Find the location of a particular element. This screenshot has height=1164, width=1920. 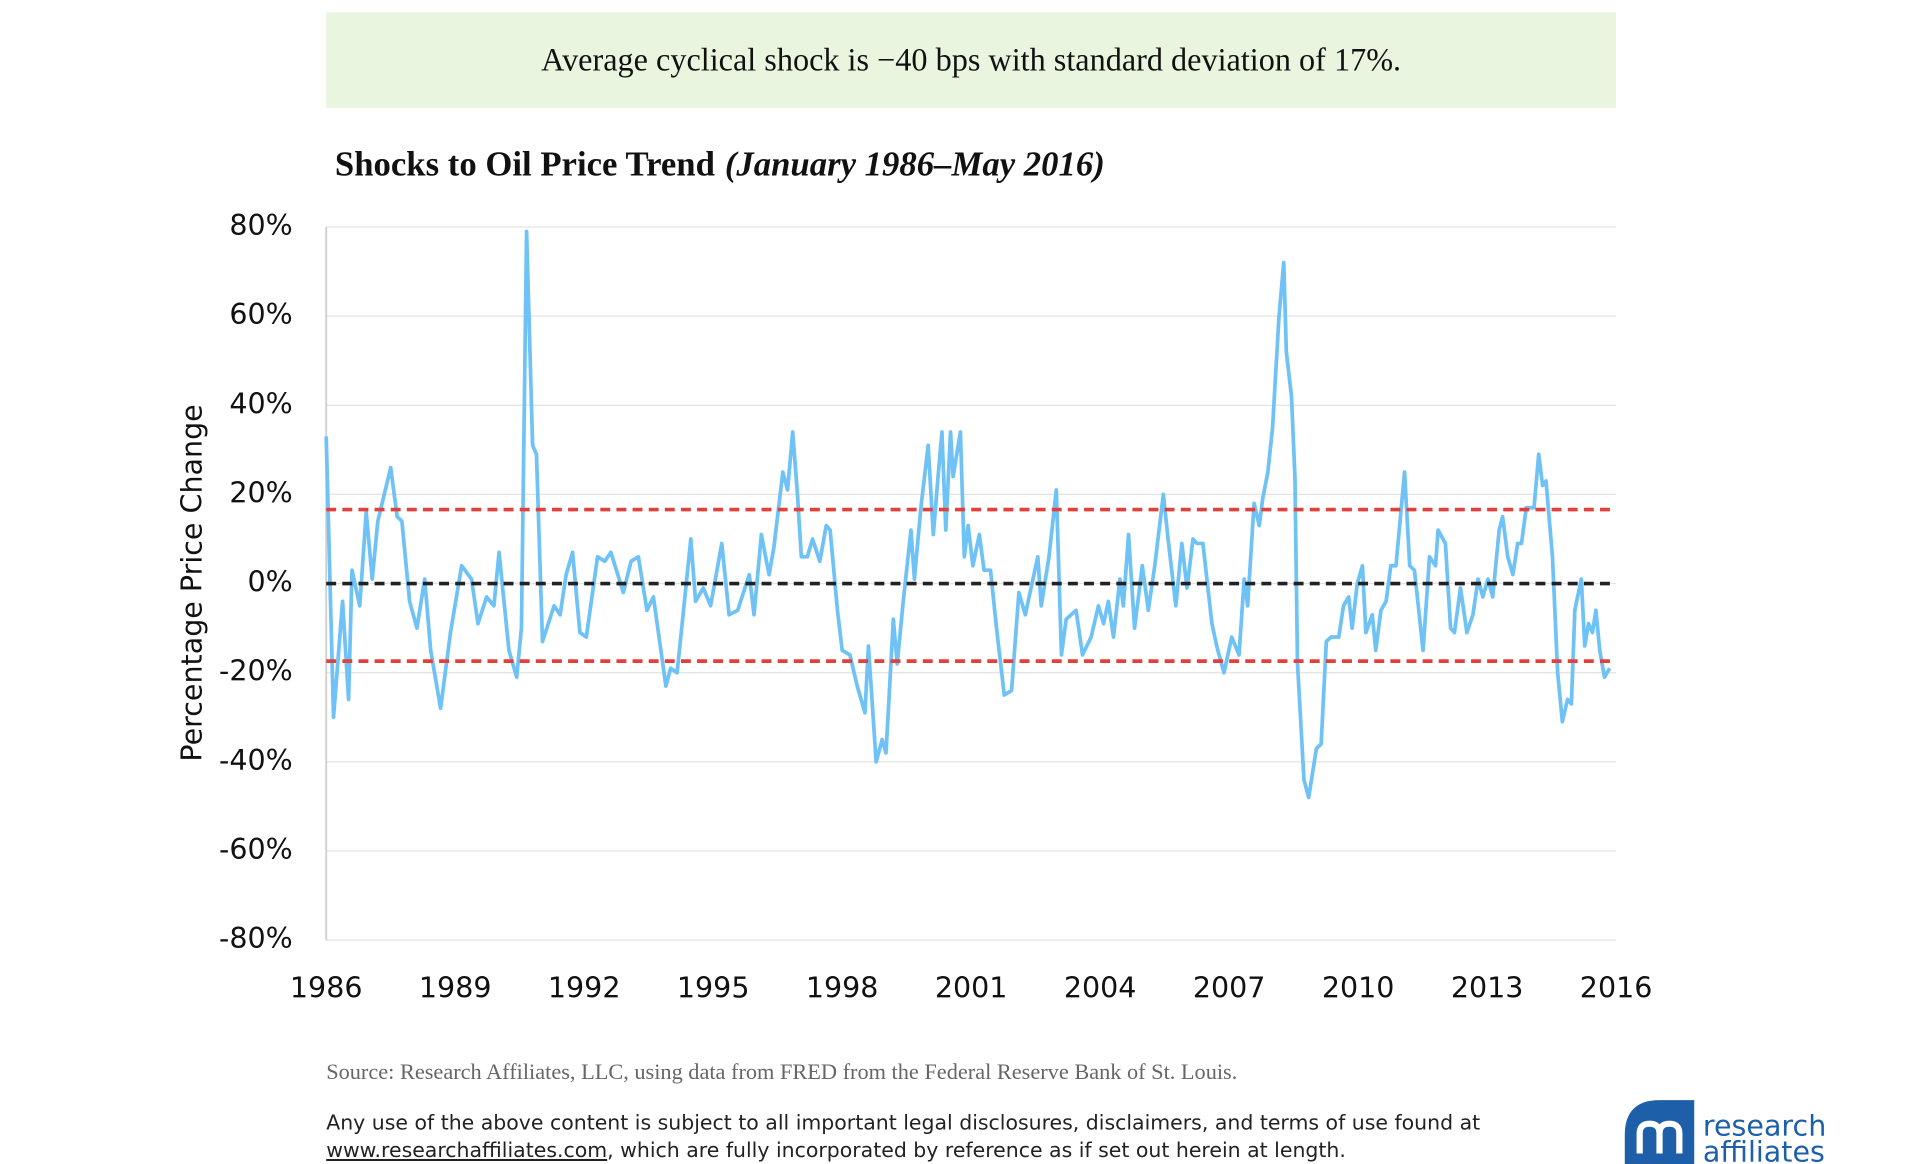

logo: research affiliates is located at coordinates (1725, 1132).